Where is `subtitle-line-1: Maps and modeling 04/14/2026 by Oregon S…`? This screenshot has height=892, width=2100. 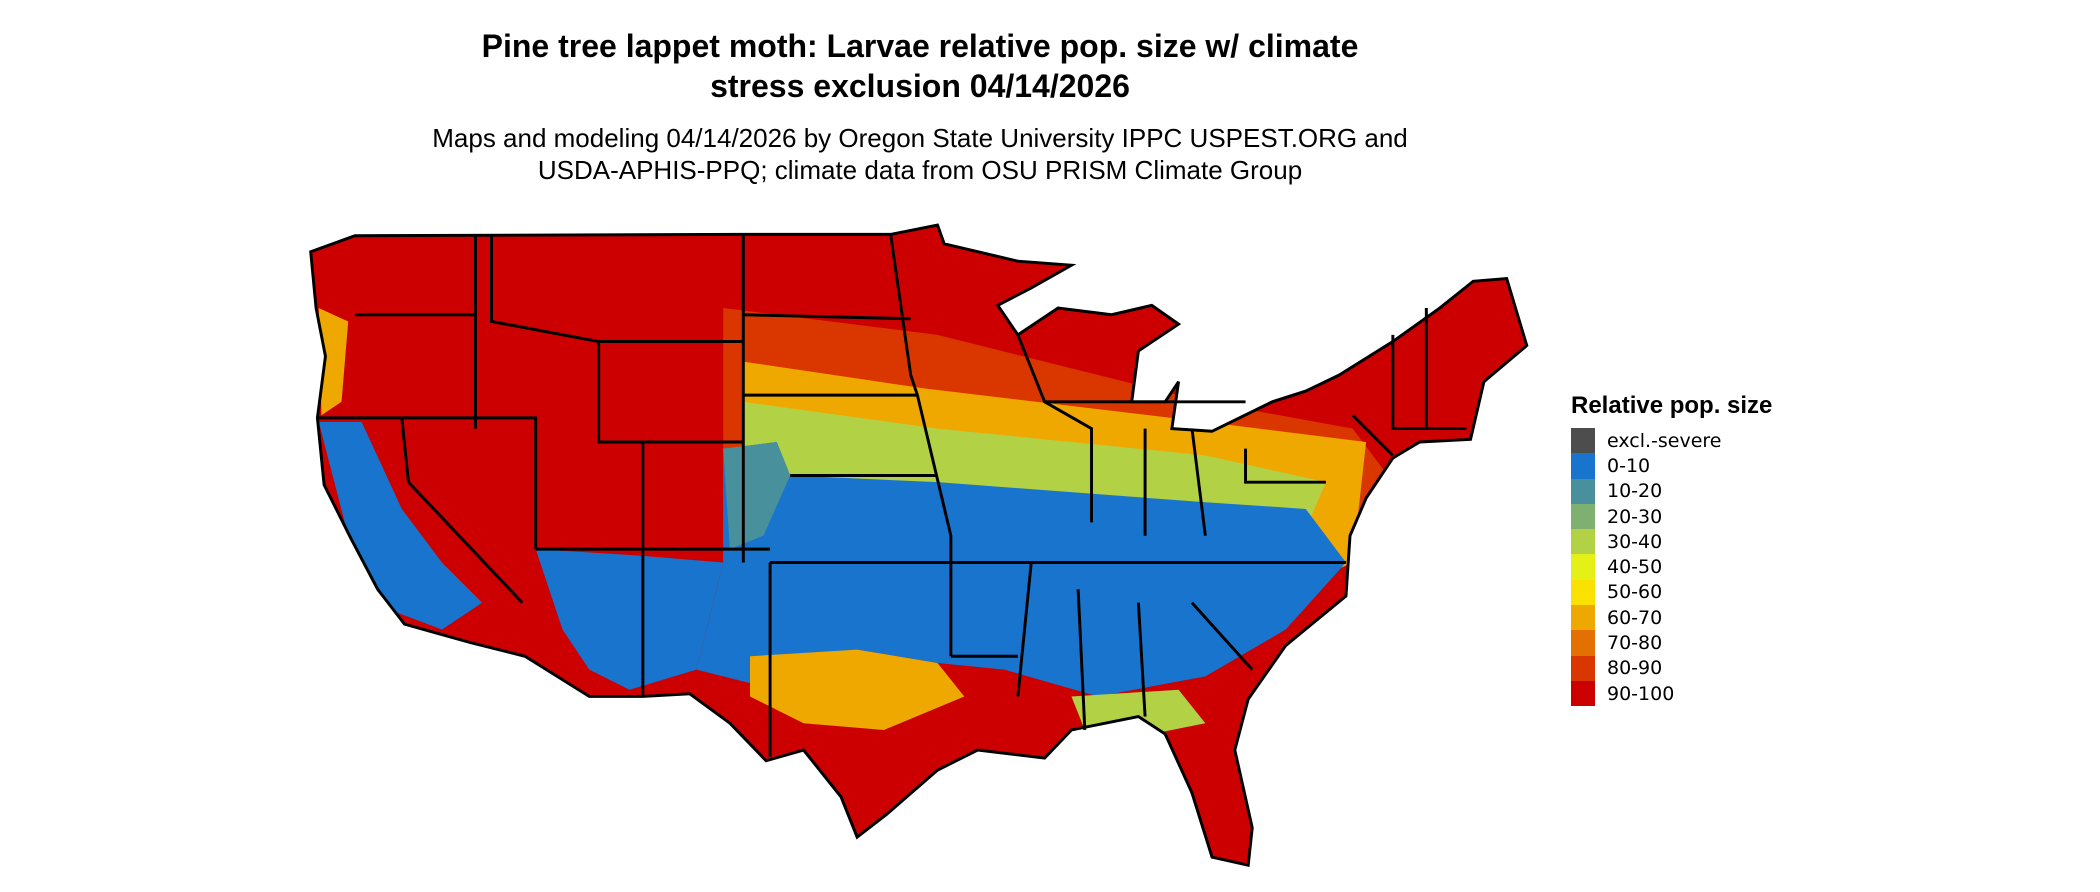 subtitle-line-1: Maps and modeling 04/14/2026 by Oregon S… is located at coordinates (920, 138).